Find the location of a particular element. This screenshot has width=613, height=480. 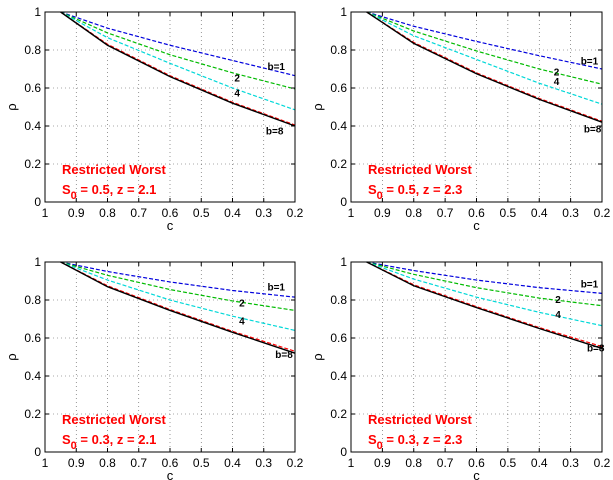

x-tick-label: 1 is located at coordinates (45, 463).